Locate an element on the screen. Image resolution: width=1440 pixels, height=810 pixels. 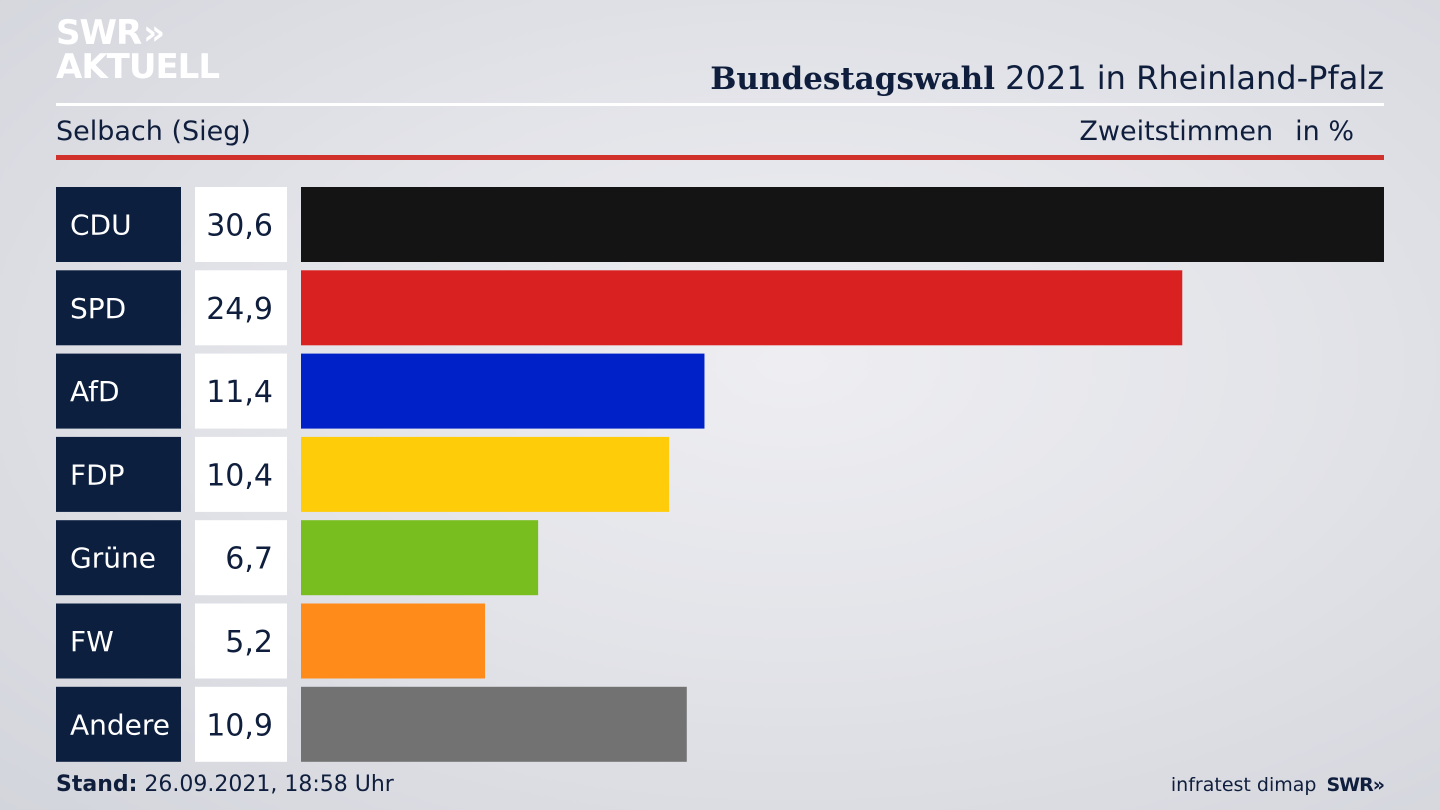
swr-brand-logo: SWR» is located at coordinates (1355, 785).